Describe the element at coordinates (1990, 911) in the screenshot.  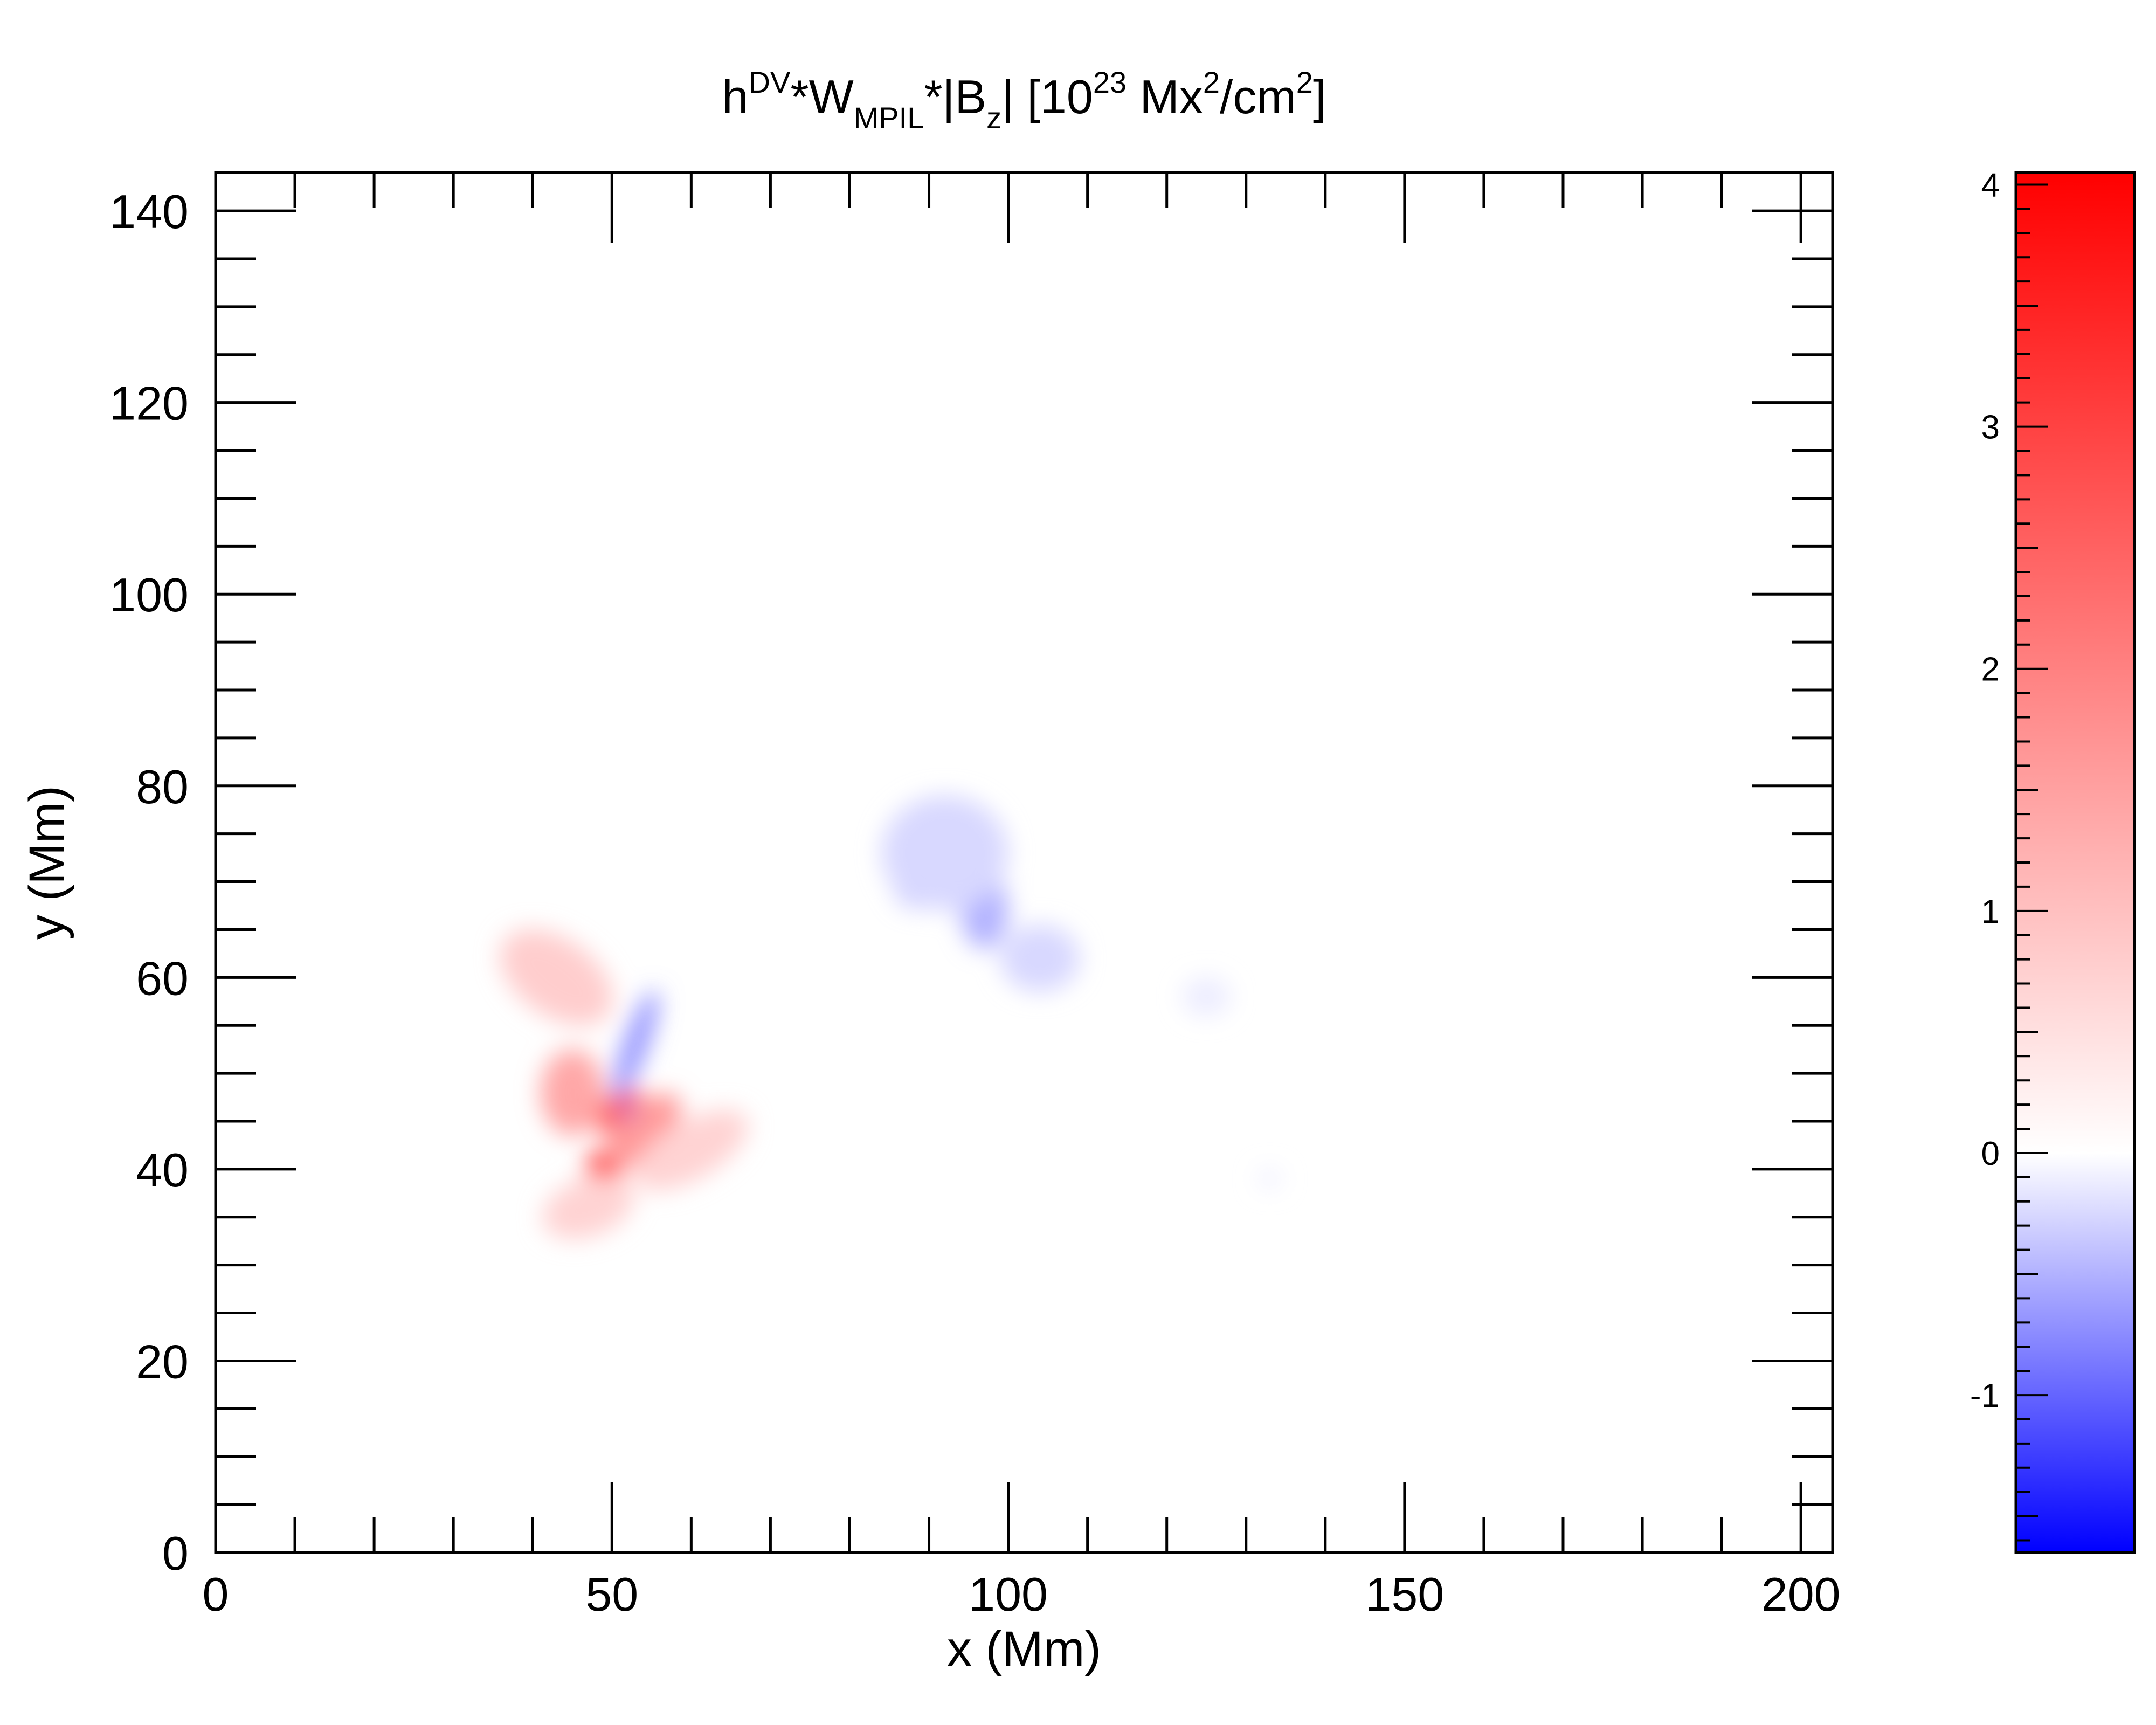
I see `colorbar-tick-label: 1` at that location.